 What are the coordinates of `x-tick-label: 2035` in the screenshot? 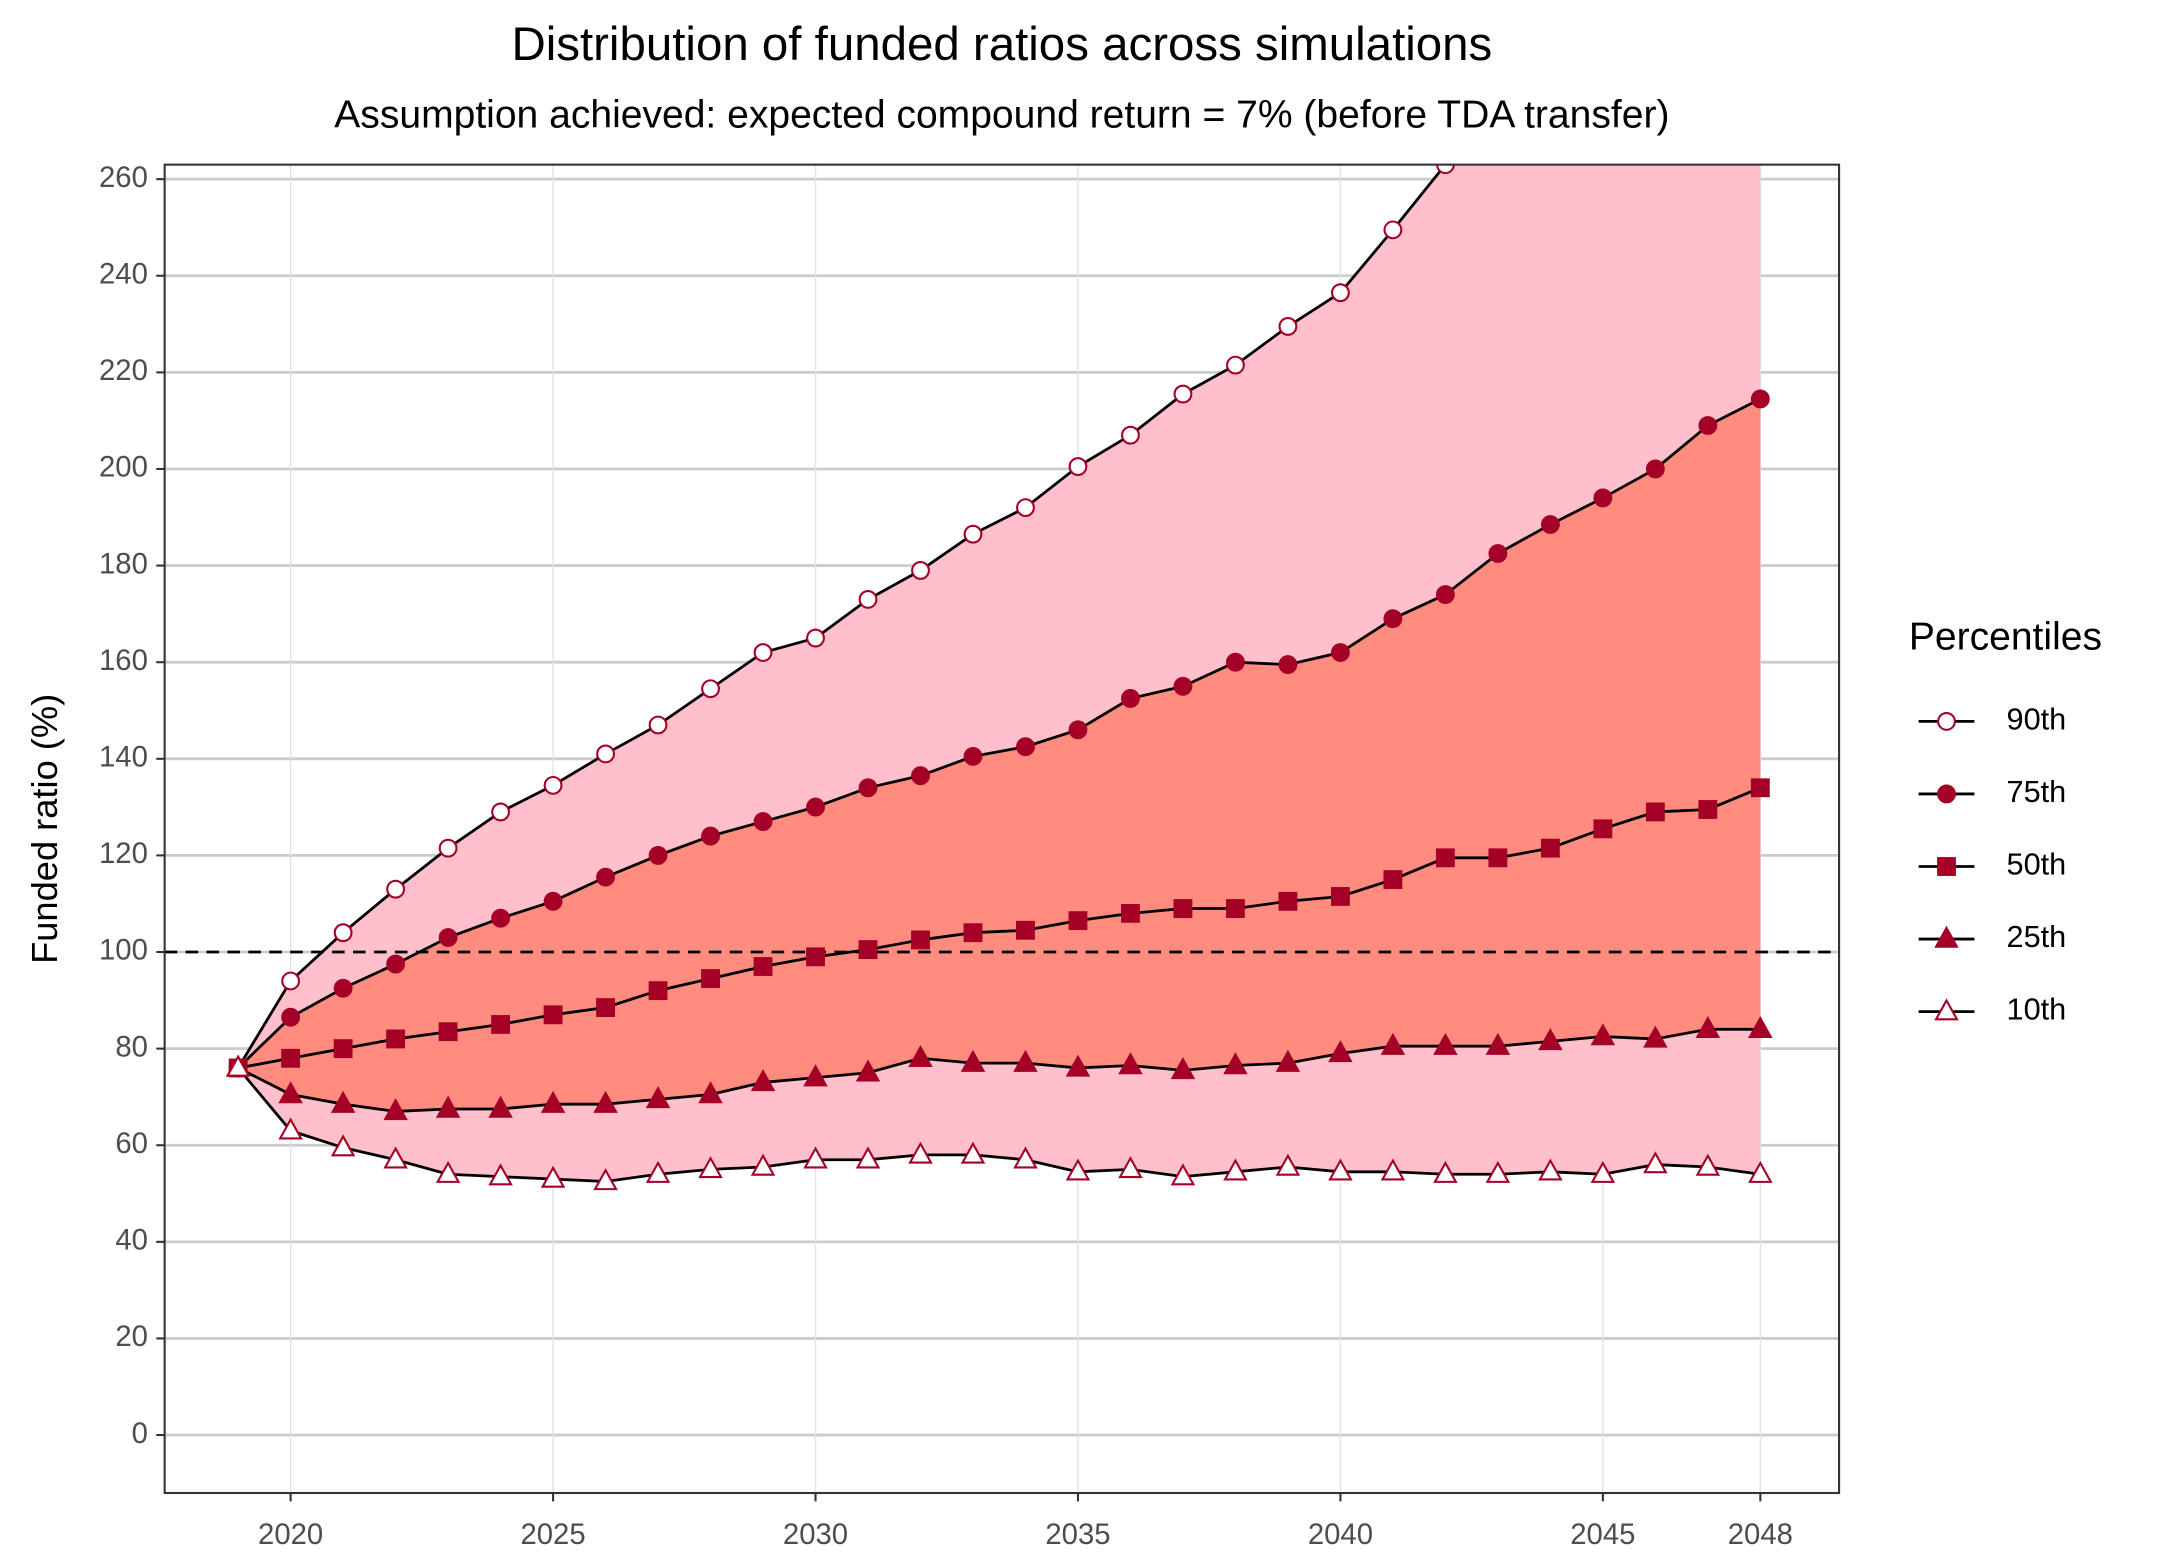 It's located at (1077, 1534).